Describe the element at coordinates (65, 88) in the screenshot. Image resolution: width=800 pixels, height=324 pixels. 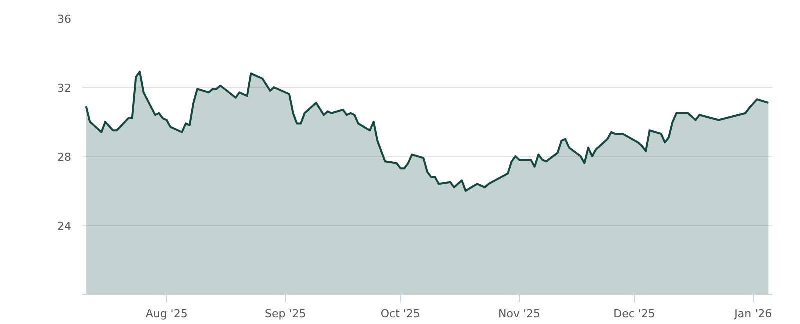
I see `y-tick-label: 32` at that location.